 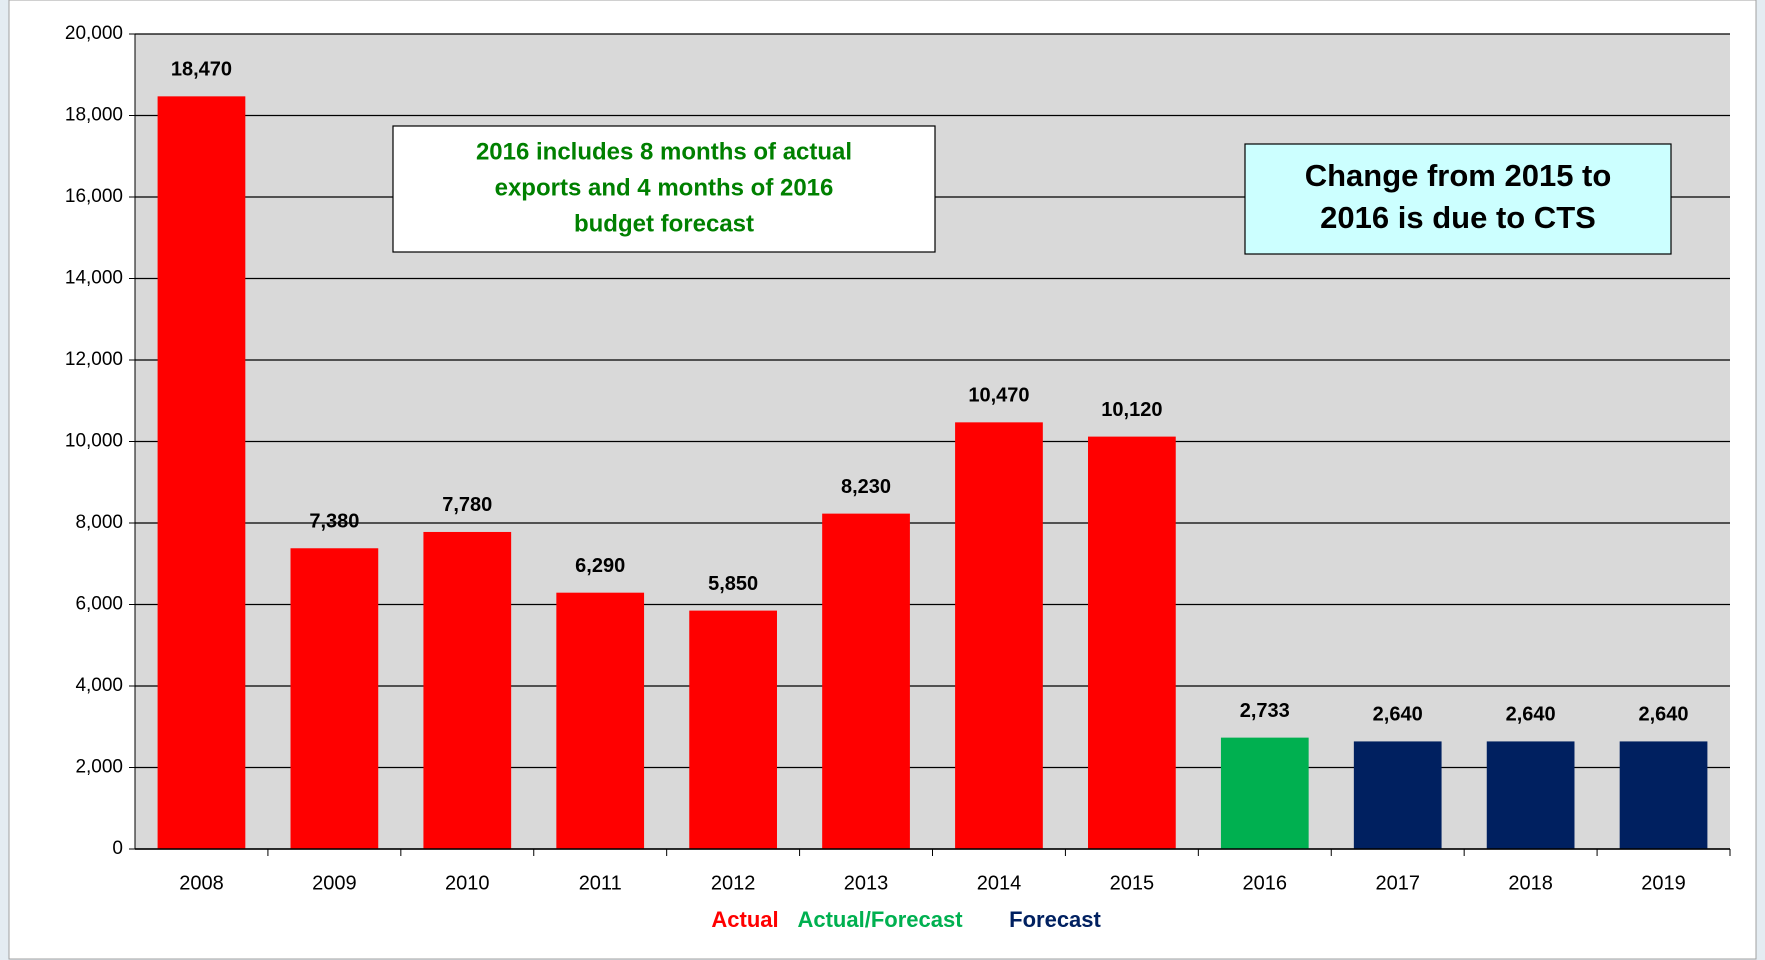 I want to click on x-tick-label: 2012, so click(x=733, y=883).